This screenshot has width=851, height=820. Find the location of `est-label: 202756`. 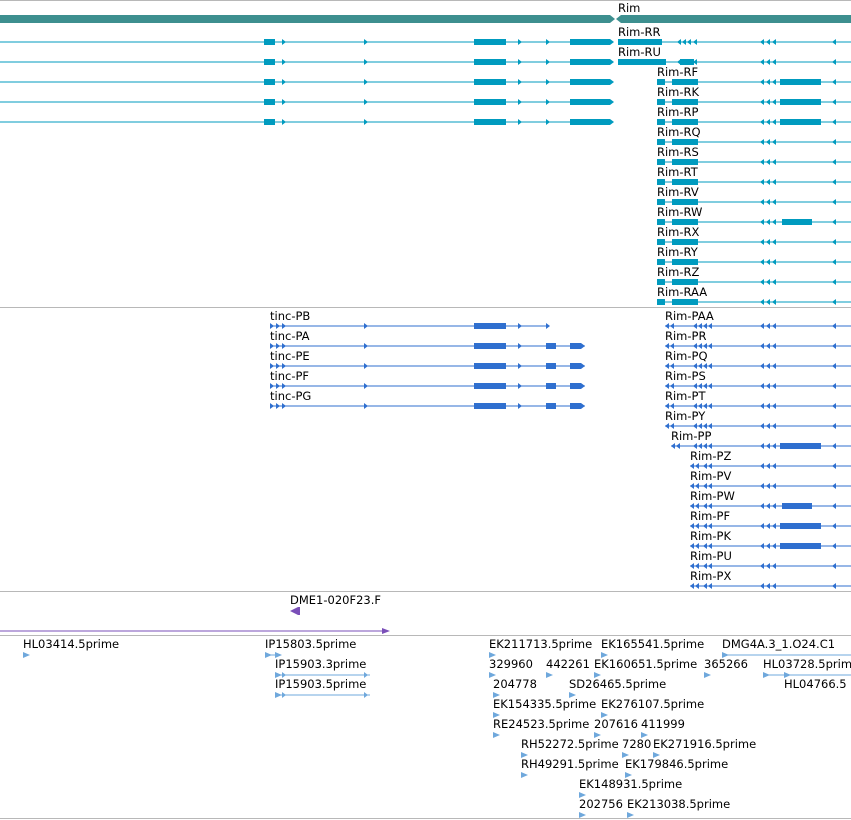

est-label: 202756 is located at coordinates (601, 804).